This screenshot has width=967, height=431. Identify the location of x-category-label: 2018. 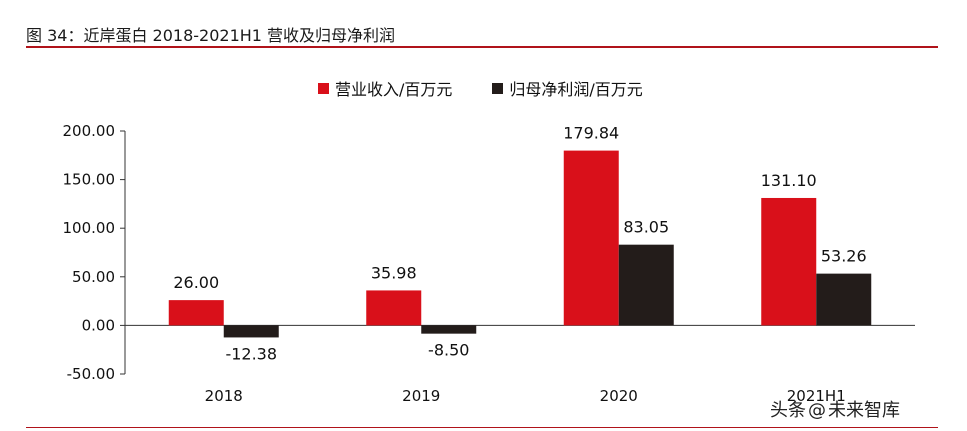
(224, 396).